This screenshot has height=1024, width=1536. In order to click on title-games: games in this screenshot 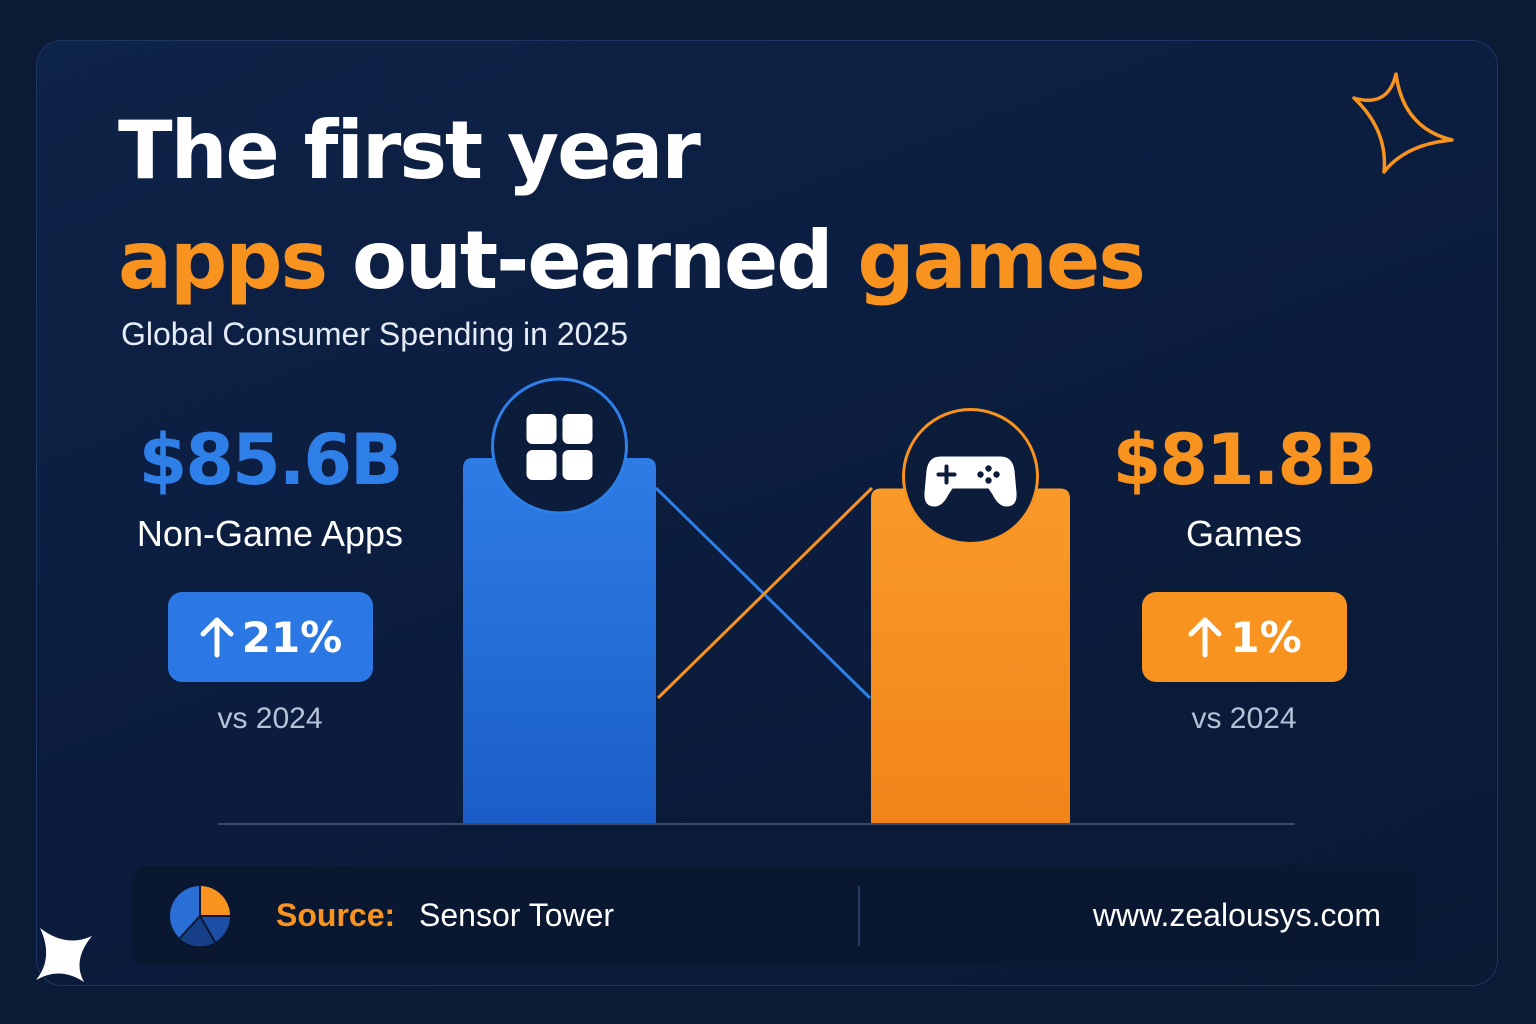, I will do `click(1001, 260)`.